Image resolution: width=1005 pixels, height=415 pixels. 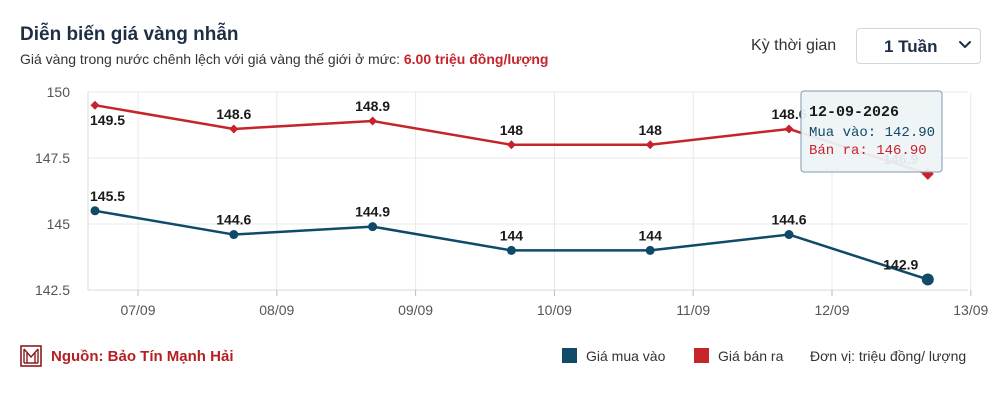 What do you see at coordinates (129, 34) in the screenshot?
I see `page-title: Diễn biến giá vàng nhẫn` at bounding box center [129, 34].